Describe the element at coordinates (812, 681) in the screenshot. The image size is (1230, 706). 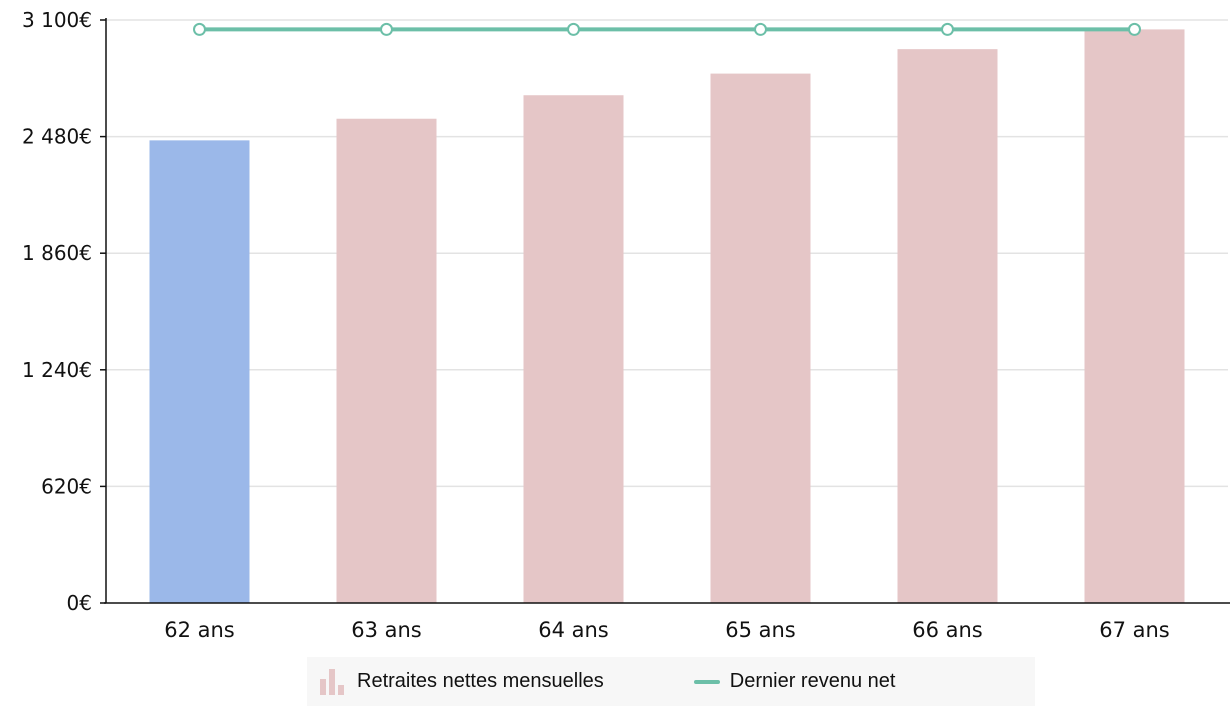
I see `legend-label-last-income: Dernier revenu net` at that location.